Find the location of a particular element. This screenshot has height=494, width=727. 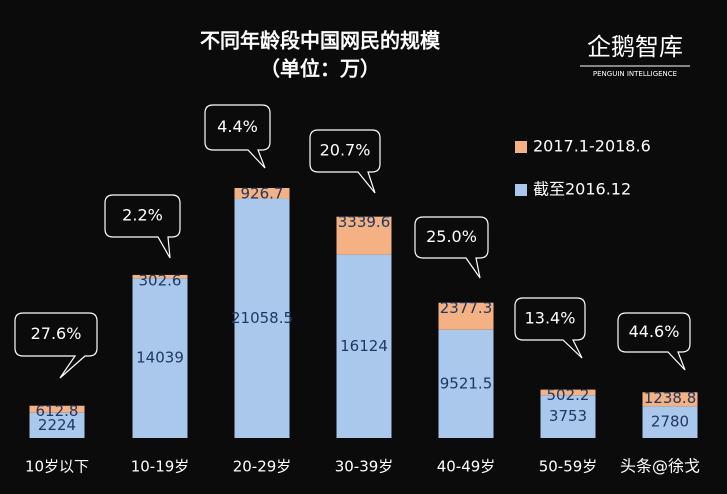

callout-label: 20.7% is located at coordinates (345, 150).